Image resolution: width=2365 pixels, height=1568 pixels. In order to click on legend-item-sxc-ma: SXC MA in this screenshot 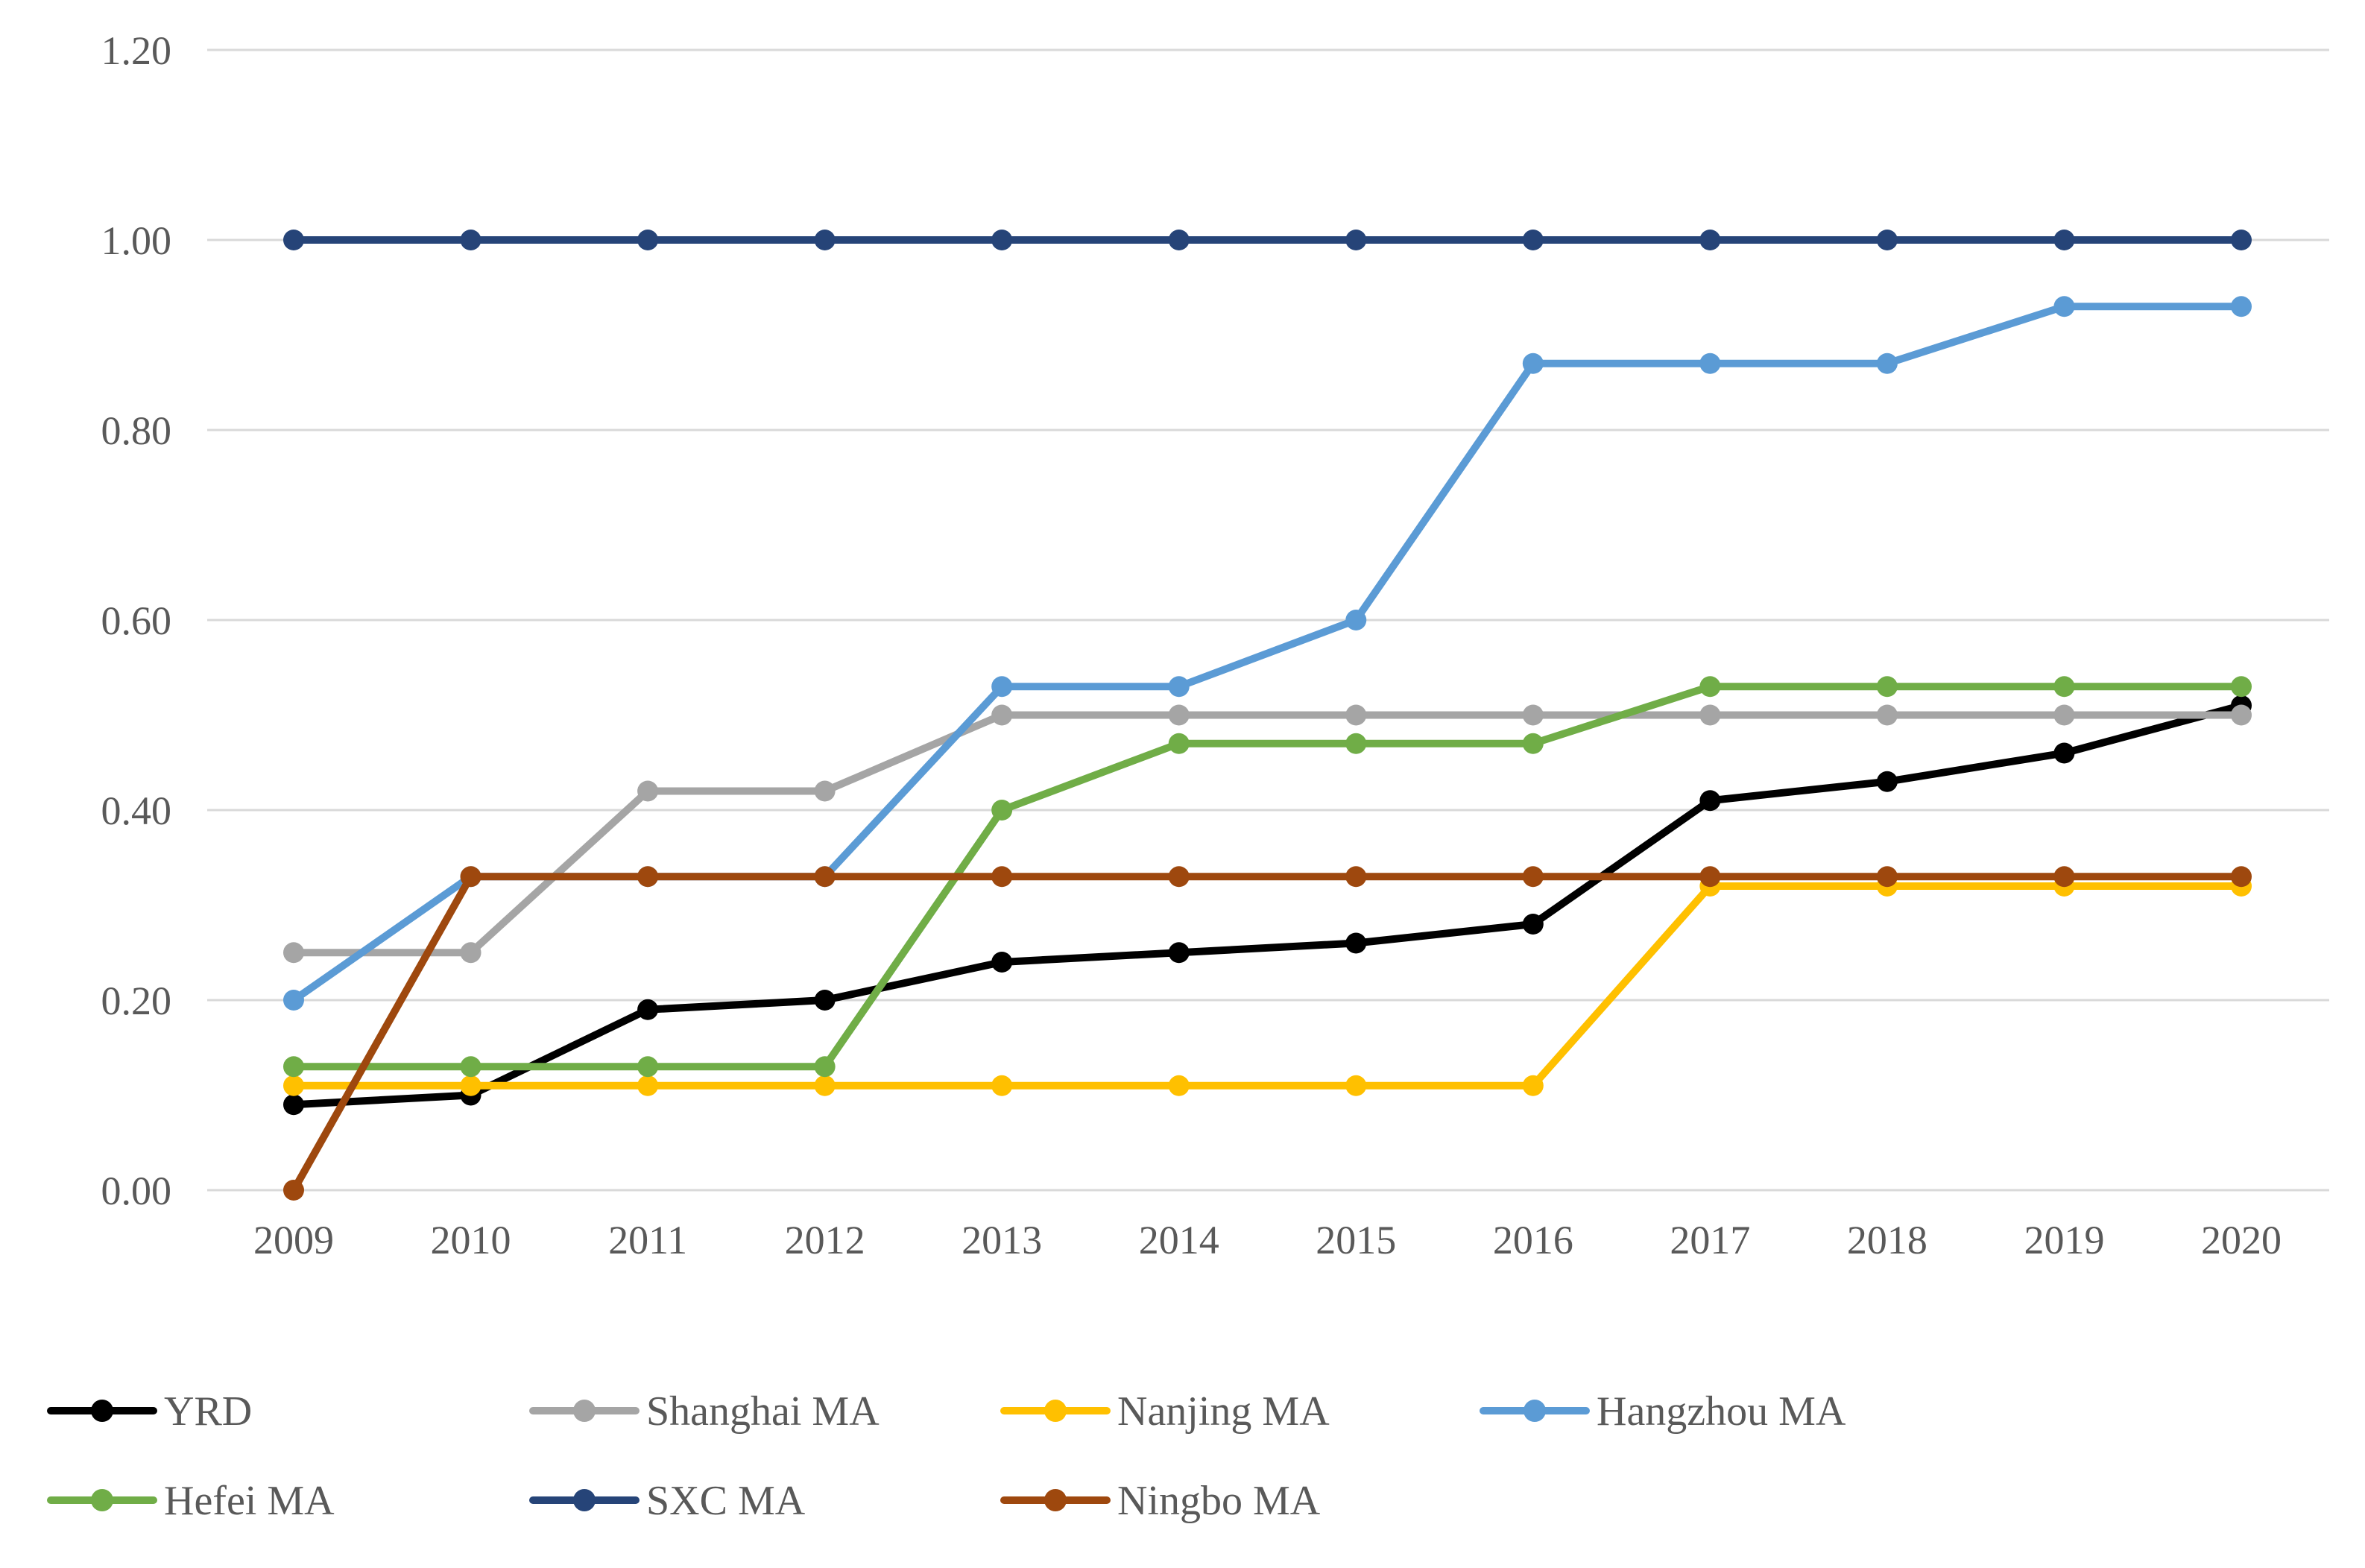, I will do `click(667, 1501)`.